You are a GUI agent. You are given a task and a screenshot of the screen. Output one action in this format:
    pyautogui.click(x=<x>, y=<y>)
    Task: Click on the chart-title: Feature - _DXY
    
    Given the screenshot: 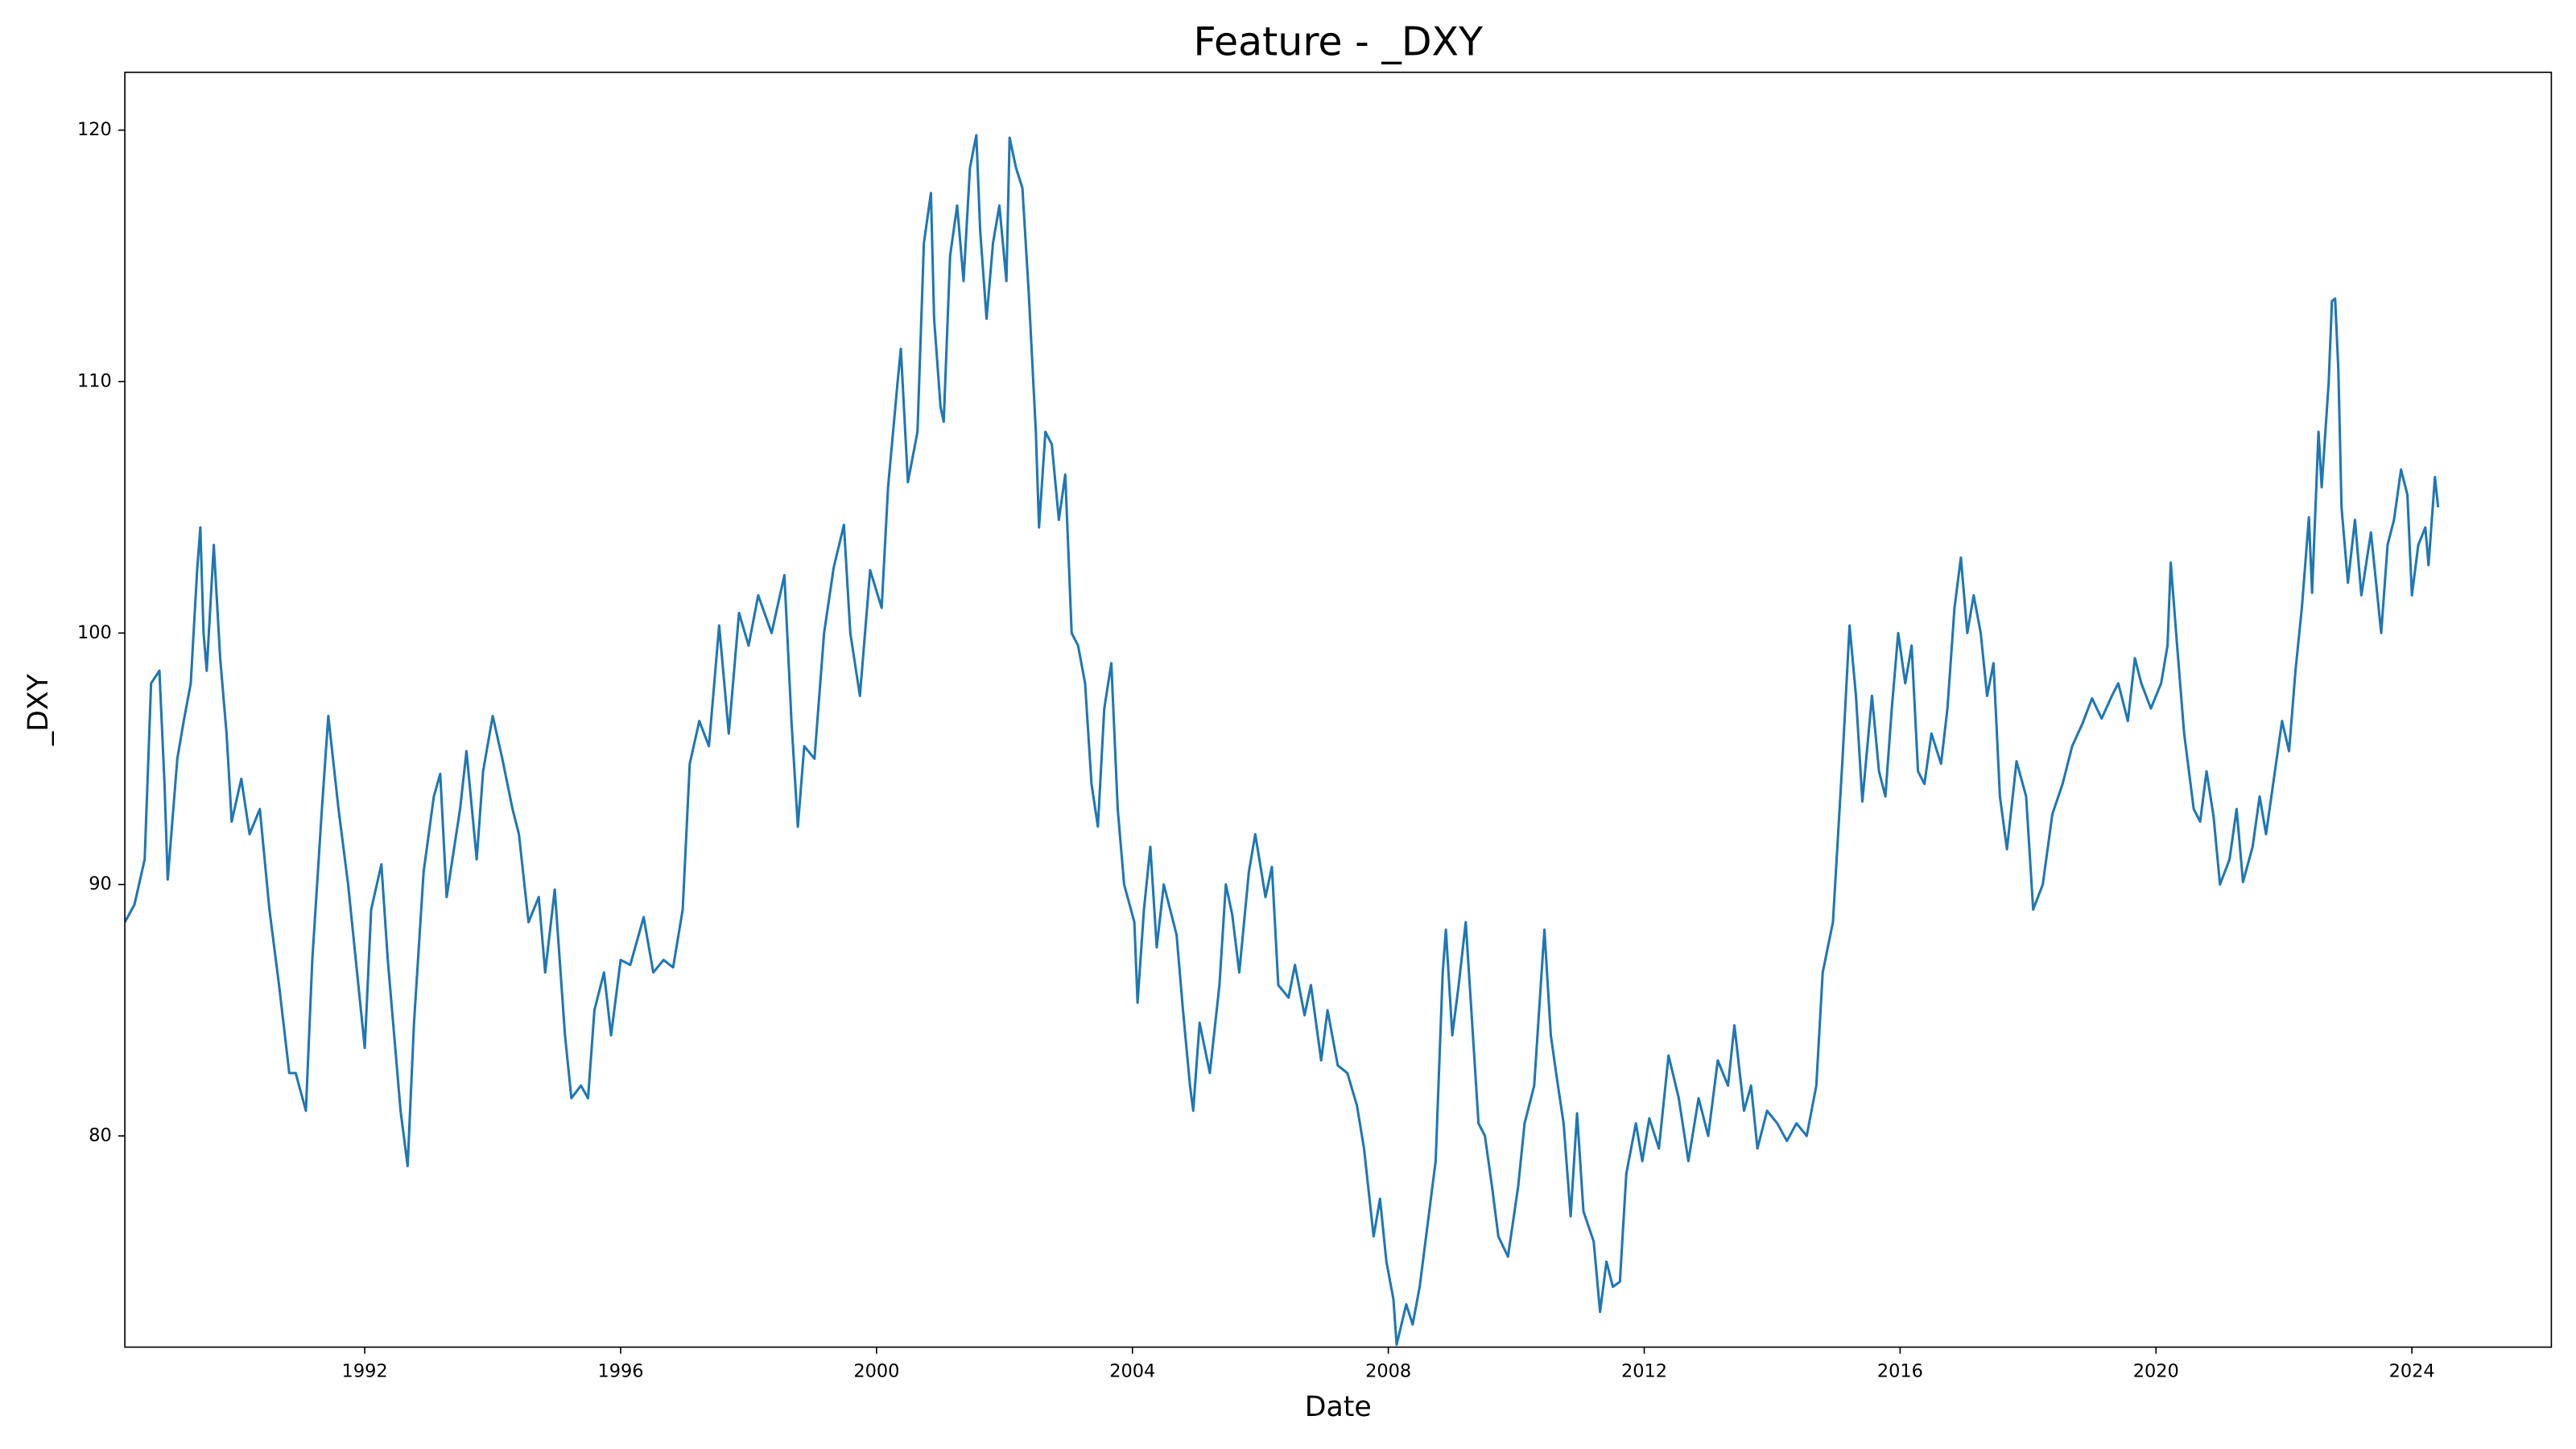 What is the action you would take?
    pyautogui.click(x=1338, y=42)
    